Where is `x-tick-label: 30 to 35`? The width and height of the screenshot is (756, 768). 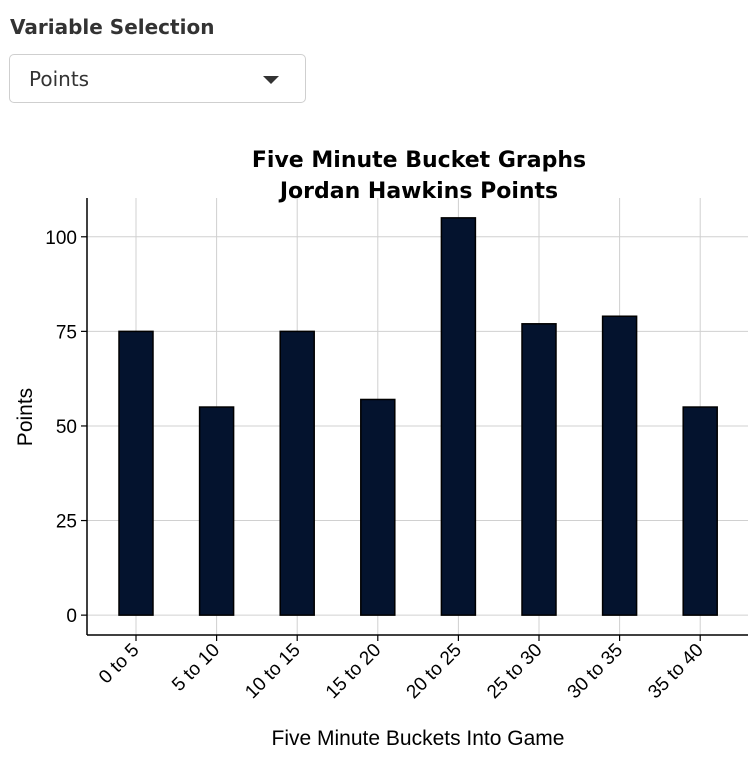 x-tick-label: 30 to 35 is located at coordinates (595, 671).